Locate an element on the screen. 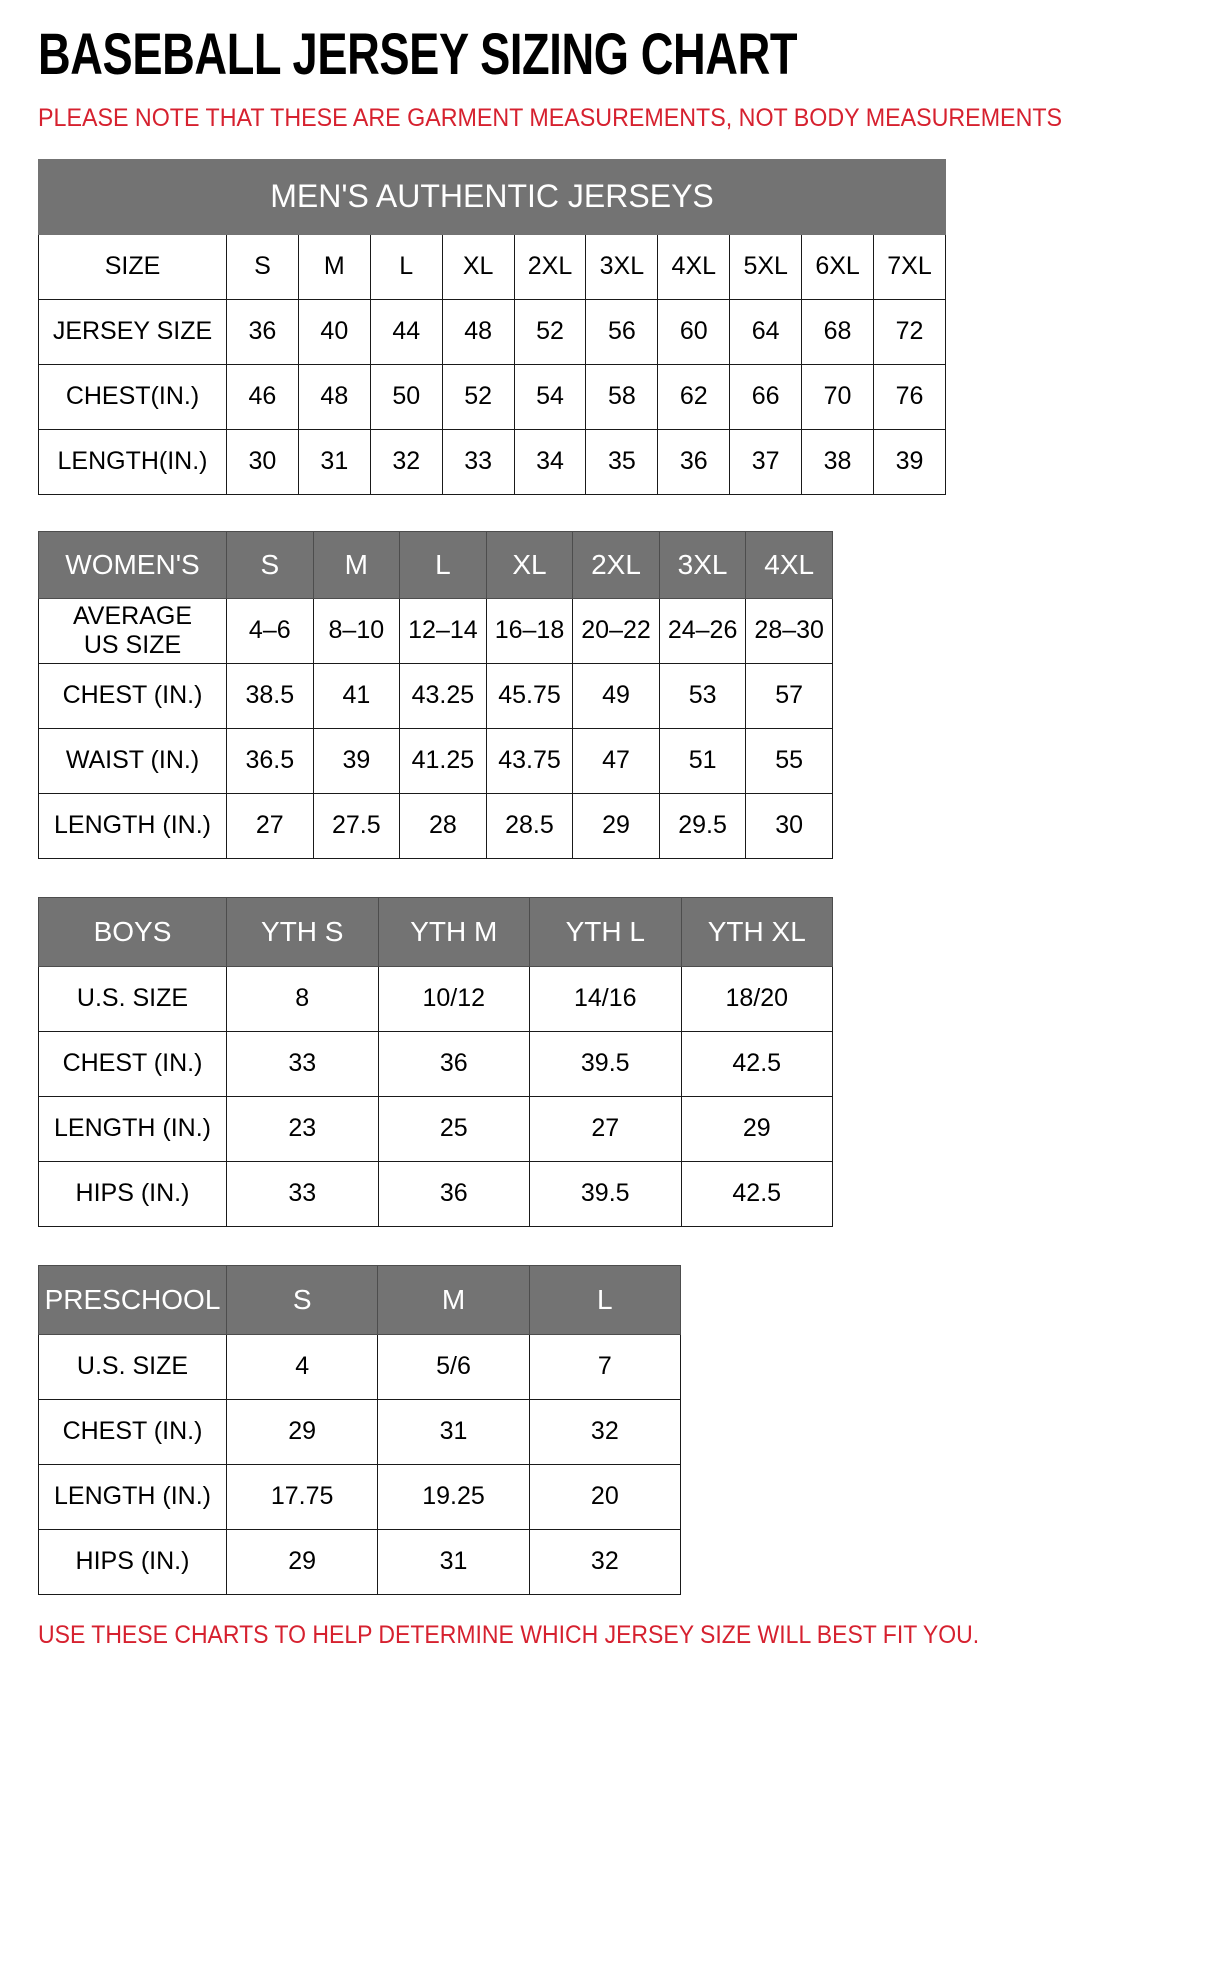 The width and height of the screenshot is (1220, 1974). cell: 55 is located at coordinates (789, 761).